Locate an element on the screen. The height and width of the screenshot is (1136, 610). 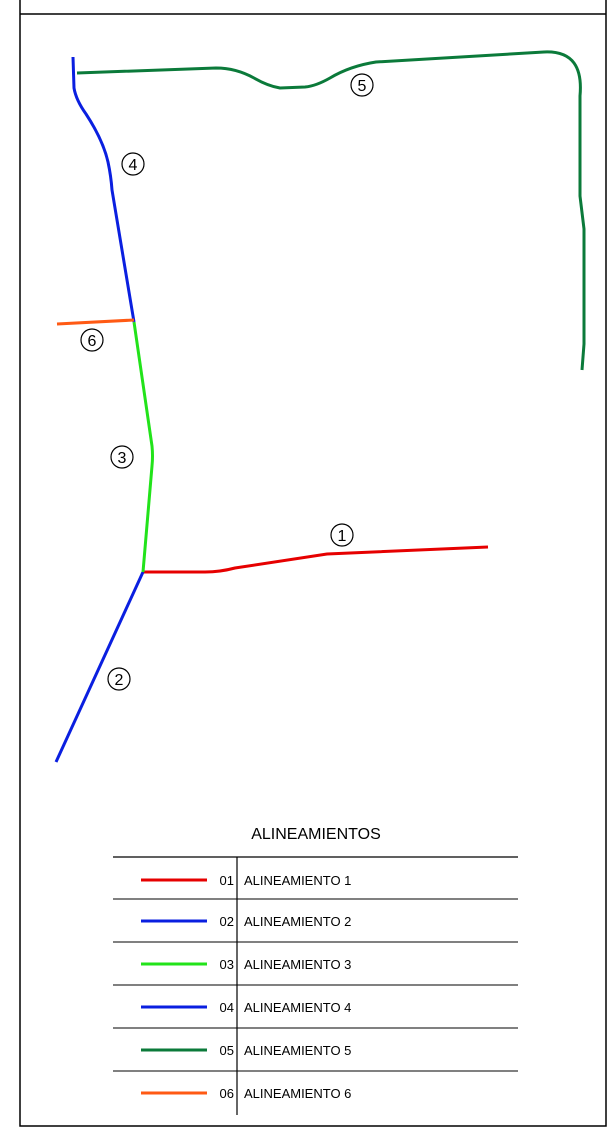
alignment-5-number: 5 is located at coordinates (362, 86).